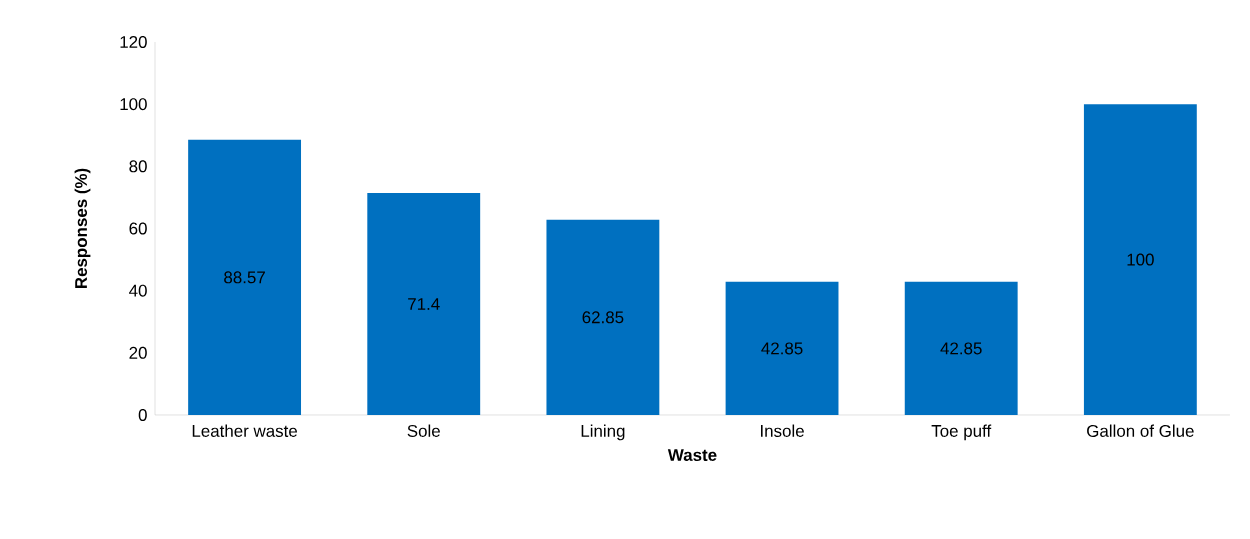 The width and height of the screenshot is (1250, 539). I want to click on y-axis-title: Responses (%), so click(82, 228).